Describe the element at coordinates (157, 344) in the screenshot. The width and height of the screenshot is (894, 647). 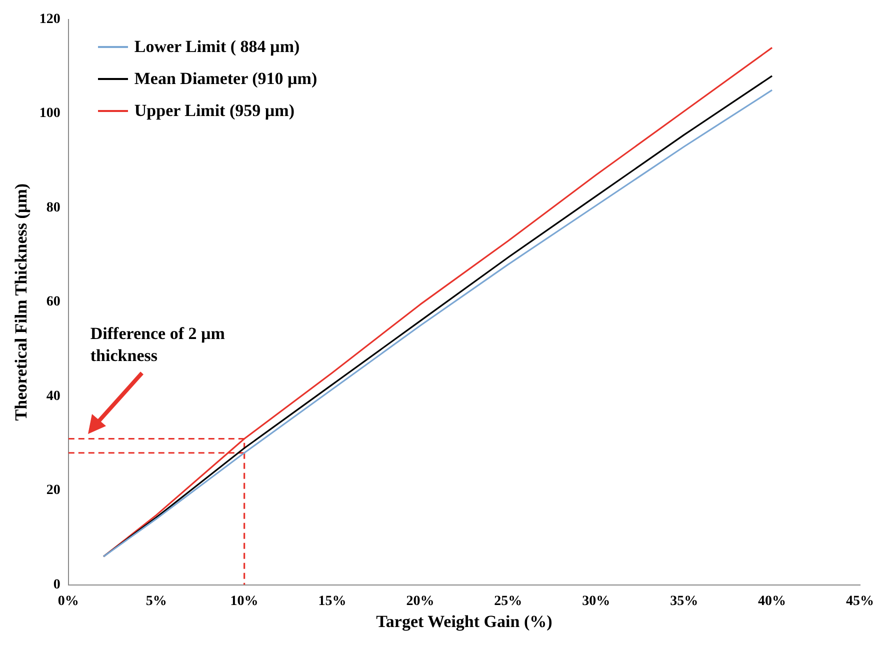
I see `annotation: Difference of 2 µm thickness` at that location.